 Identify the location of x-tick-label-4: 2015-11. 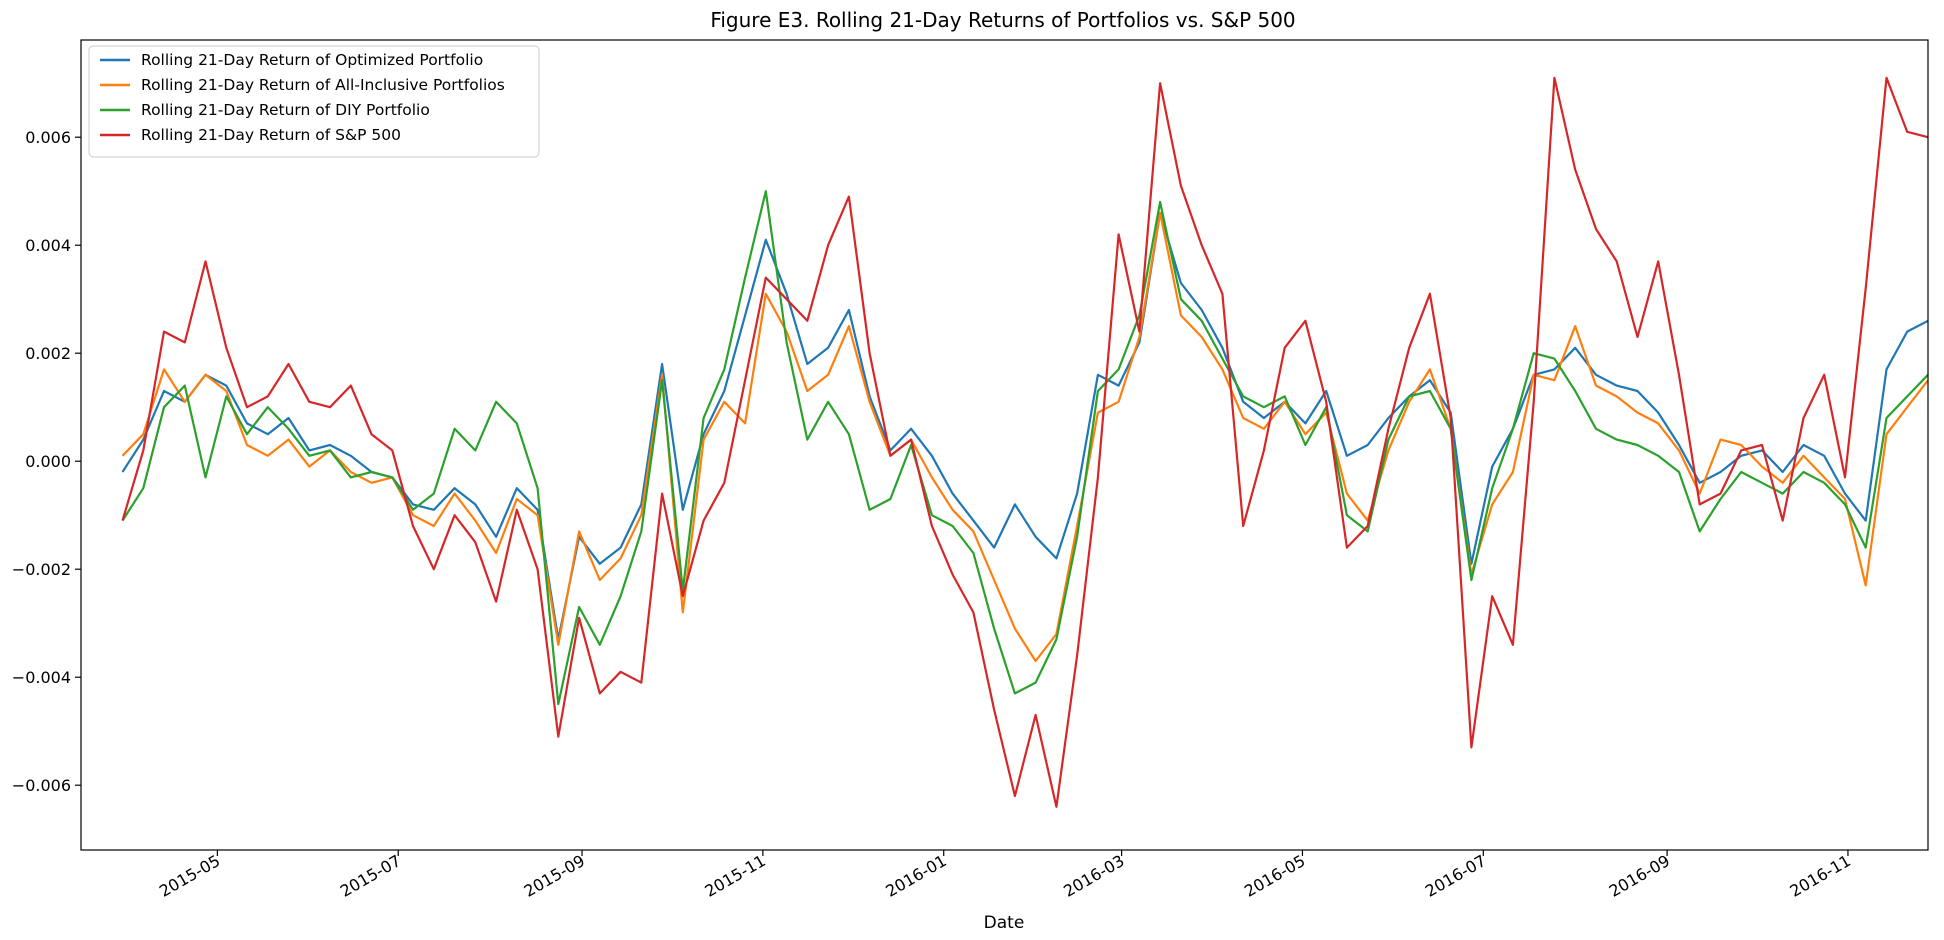
(734, 876).